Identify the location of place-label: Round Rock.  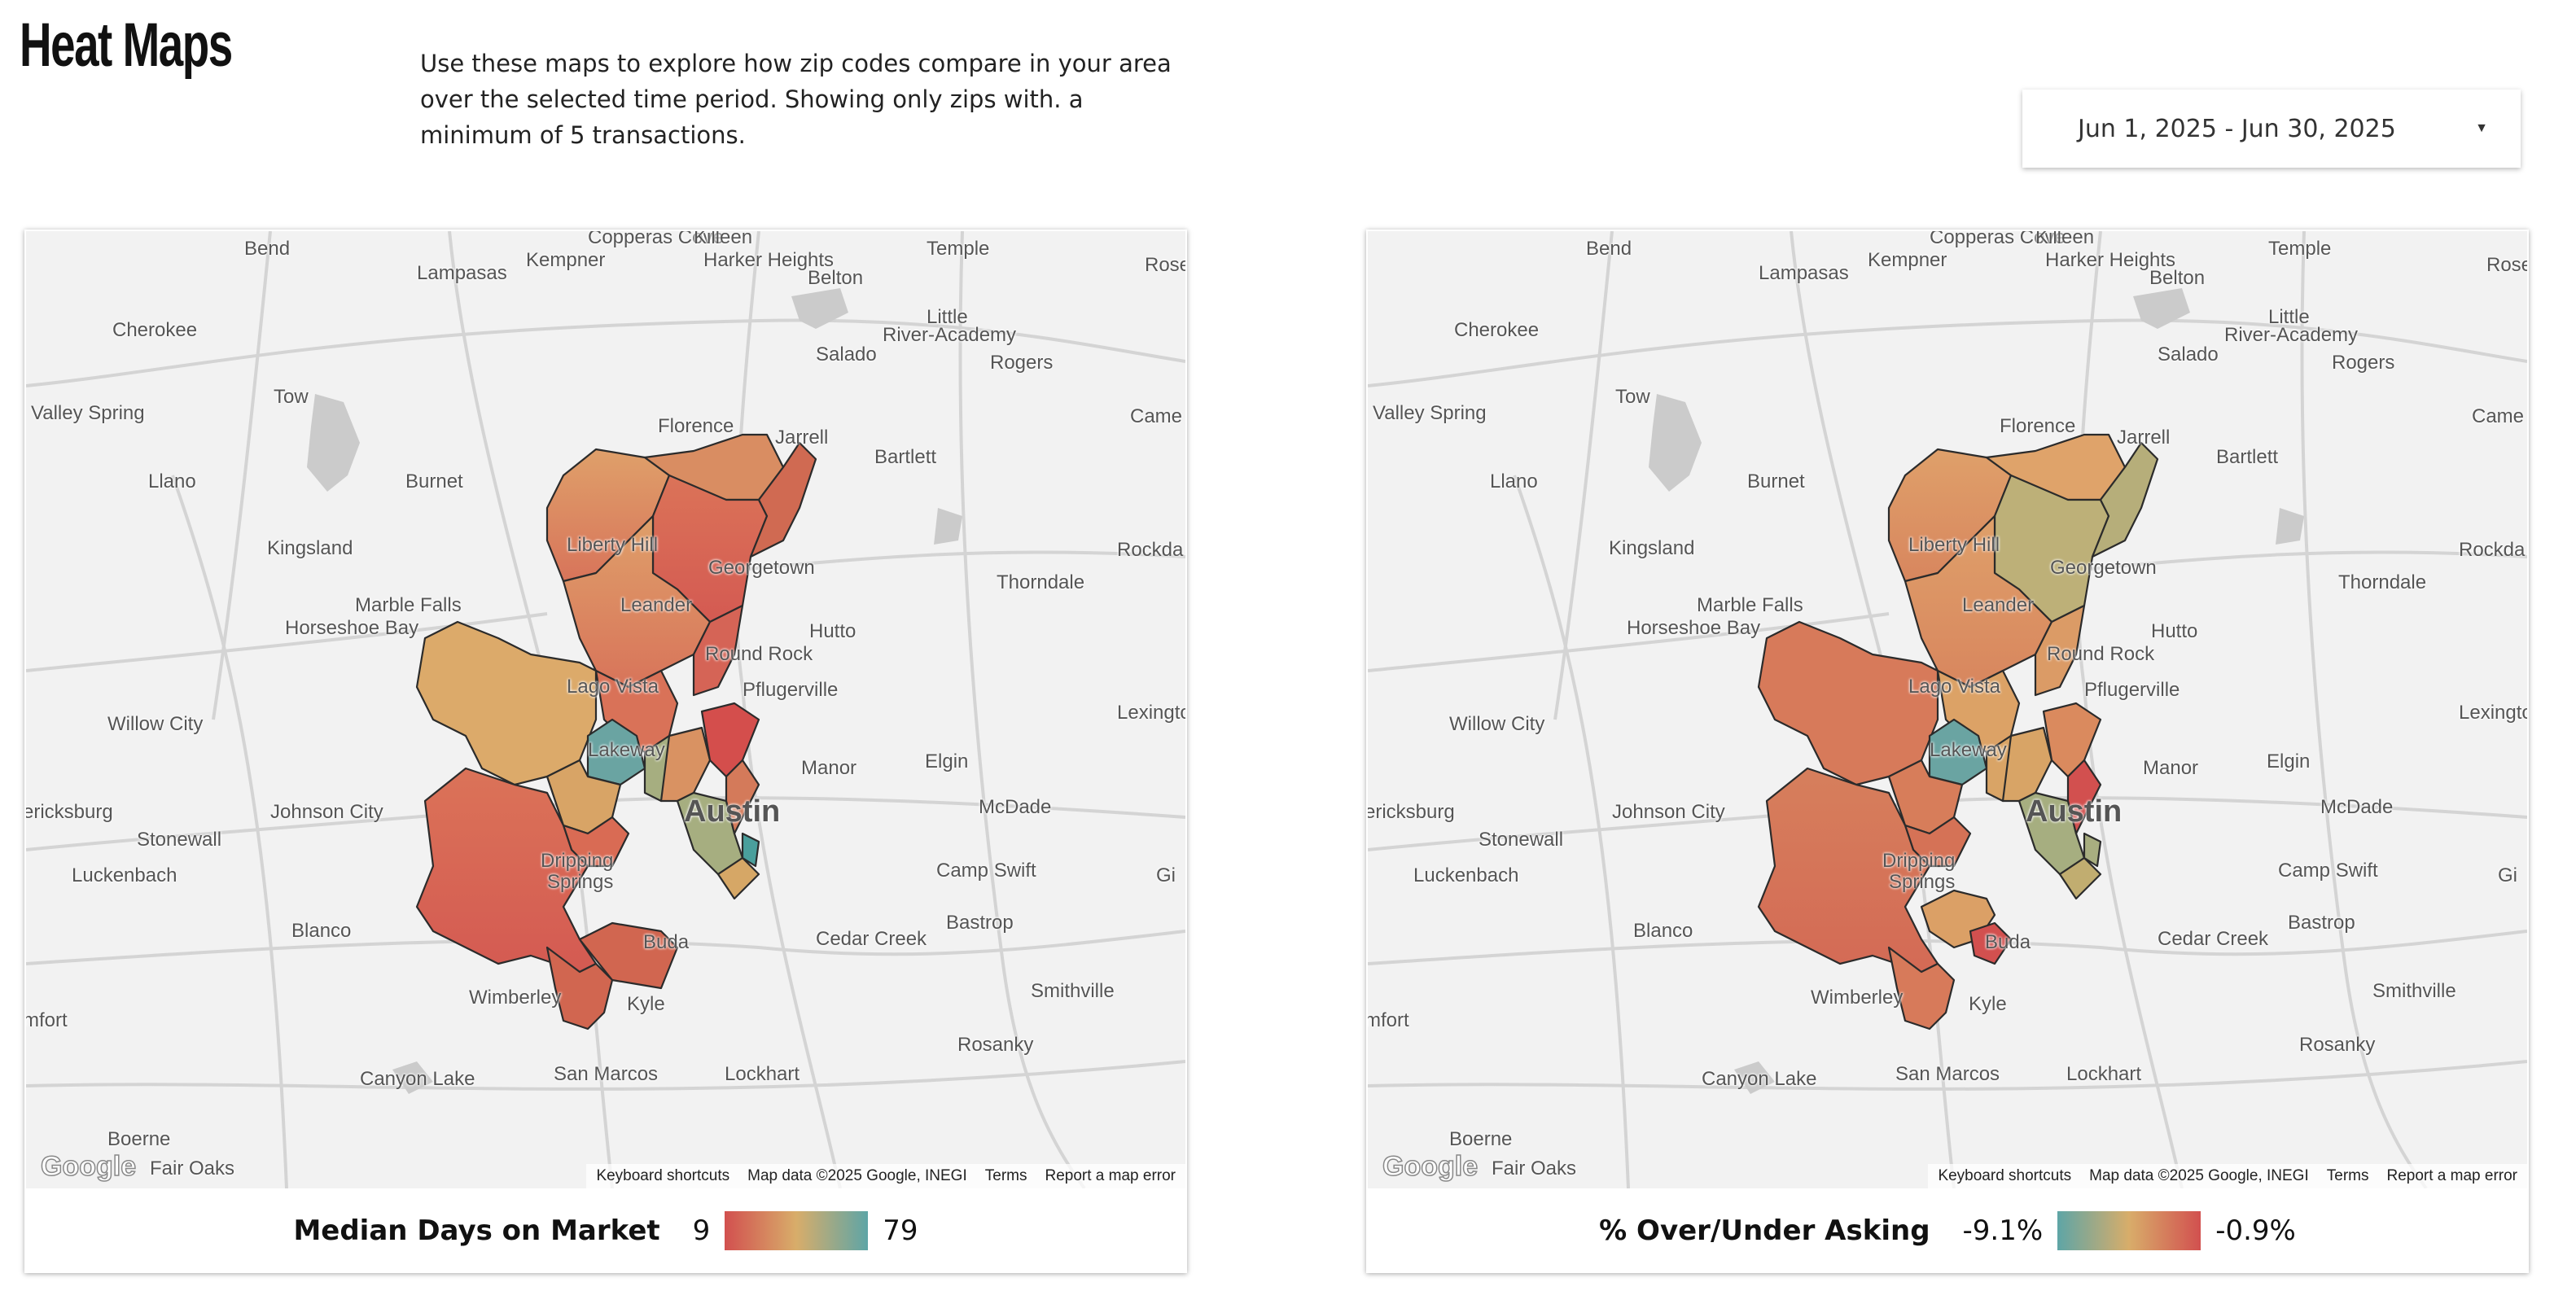
(2101, 654).